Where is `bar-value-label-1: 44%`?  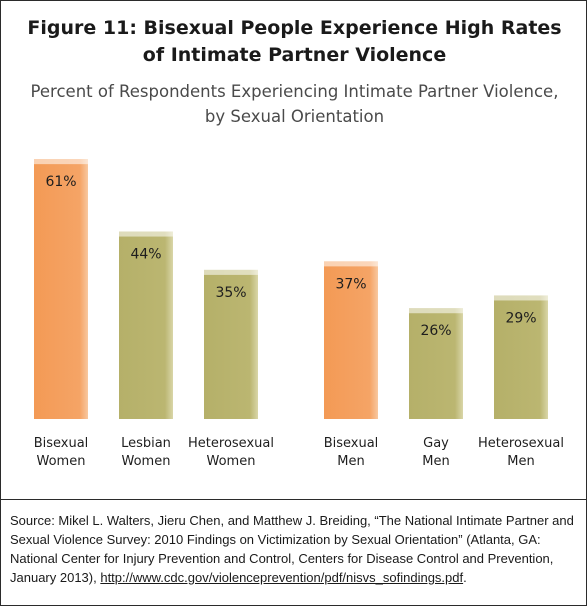 bar-value-label-1: 44% is located at coordinates (145, 255).